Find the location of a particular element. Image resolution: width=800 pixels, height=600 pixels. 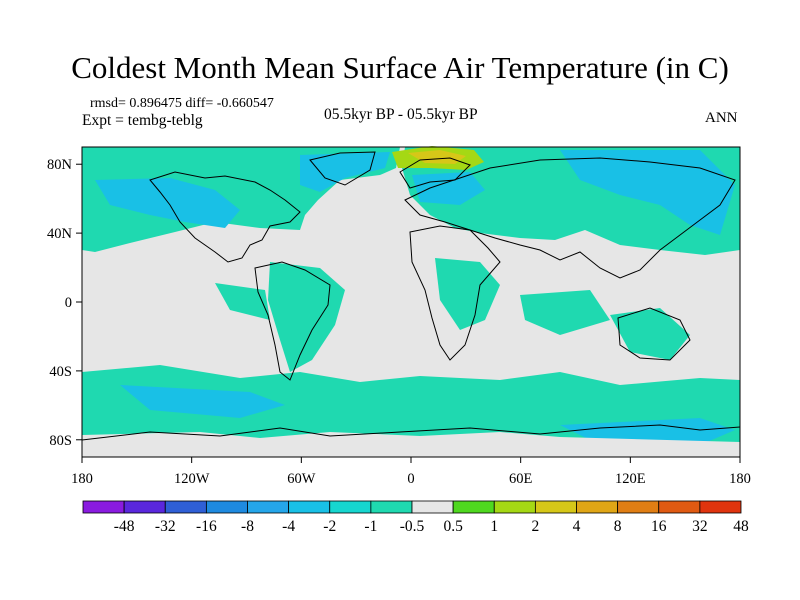

lat-tick-label: 40S is located at coordinates (60, 372).